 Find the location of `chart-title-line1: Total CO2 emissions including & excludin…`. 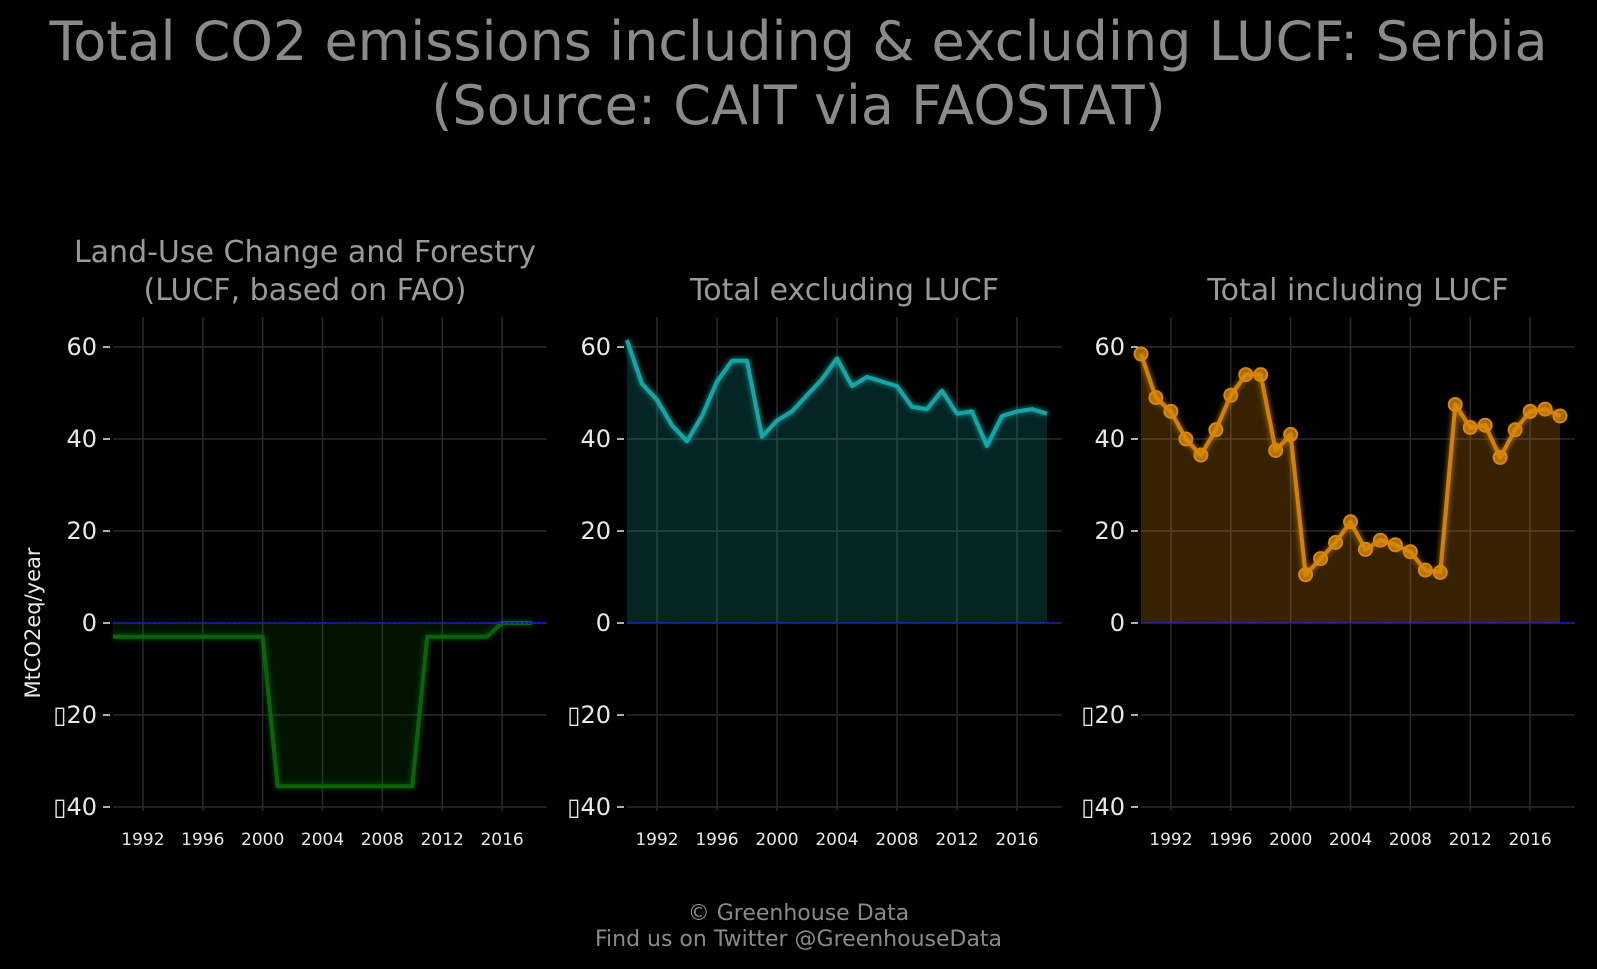

chart-title-line1: Total CO2 emissions including & excludin… is located at coordinates (798, 41).